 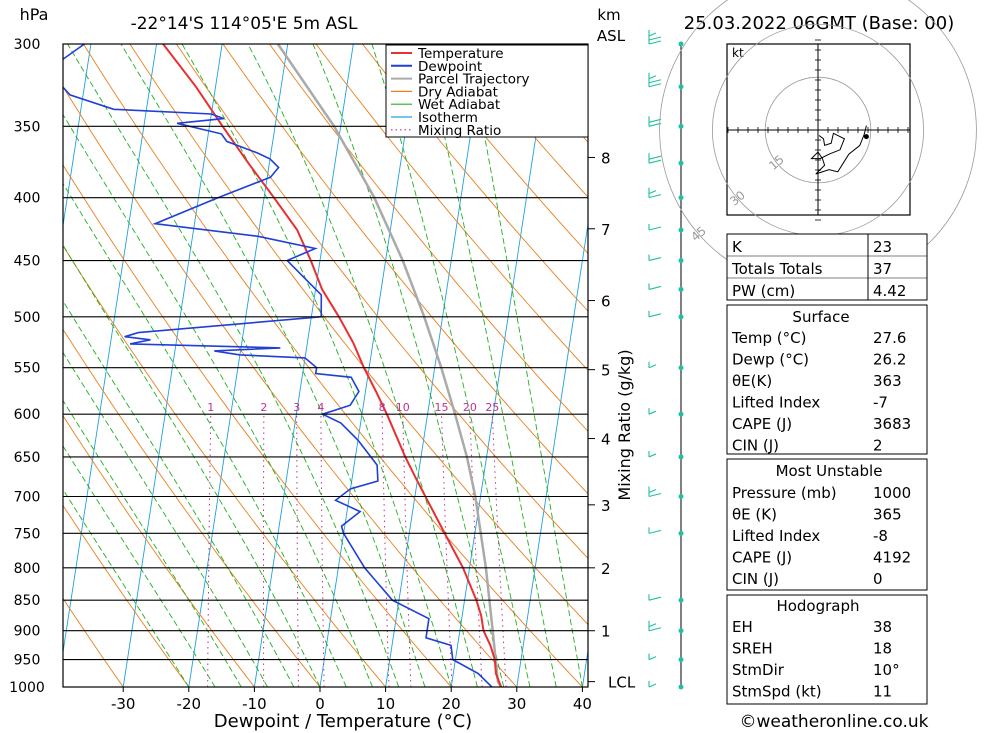 What do you see at coordinates (27, 661) in the screenshot?
I see `pressure-tick-label: 950` at bounding box center [27, 661].